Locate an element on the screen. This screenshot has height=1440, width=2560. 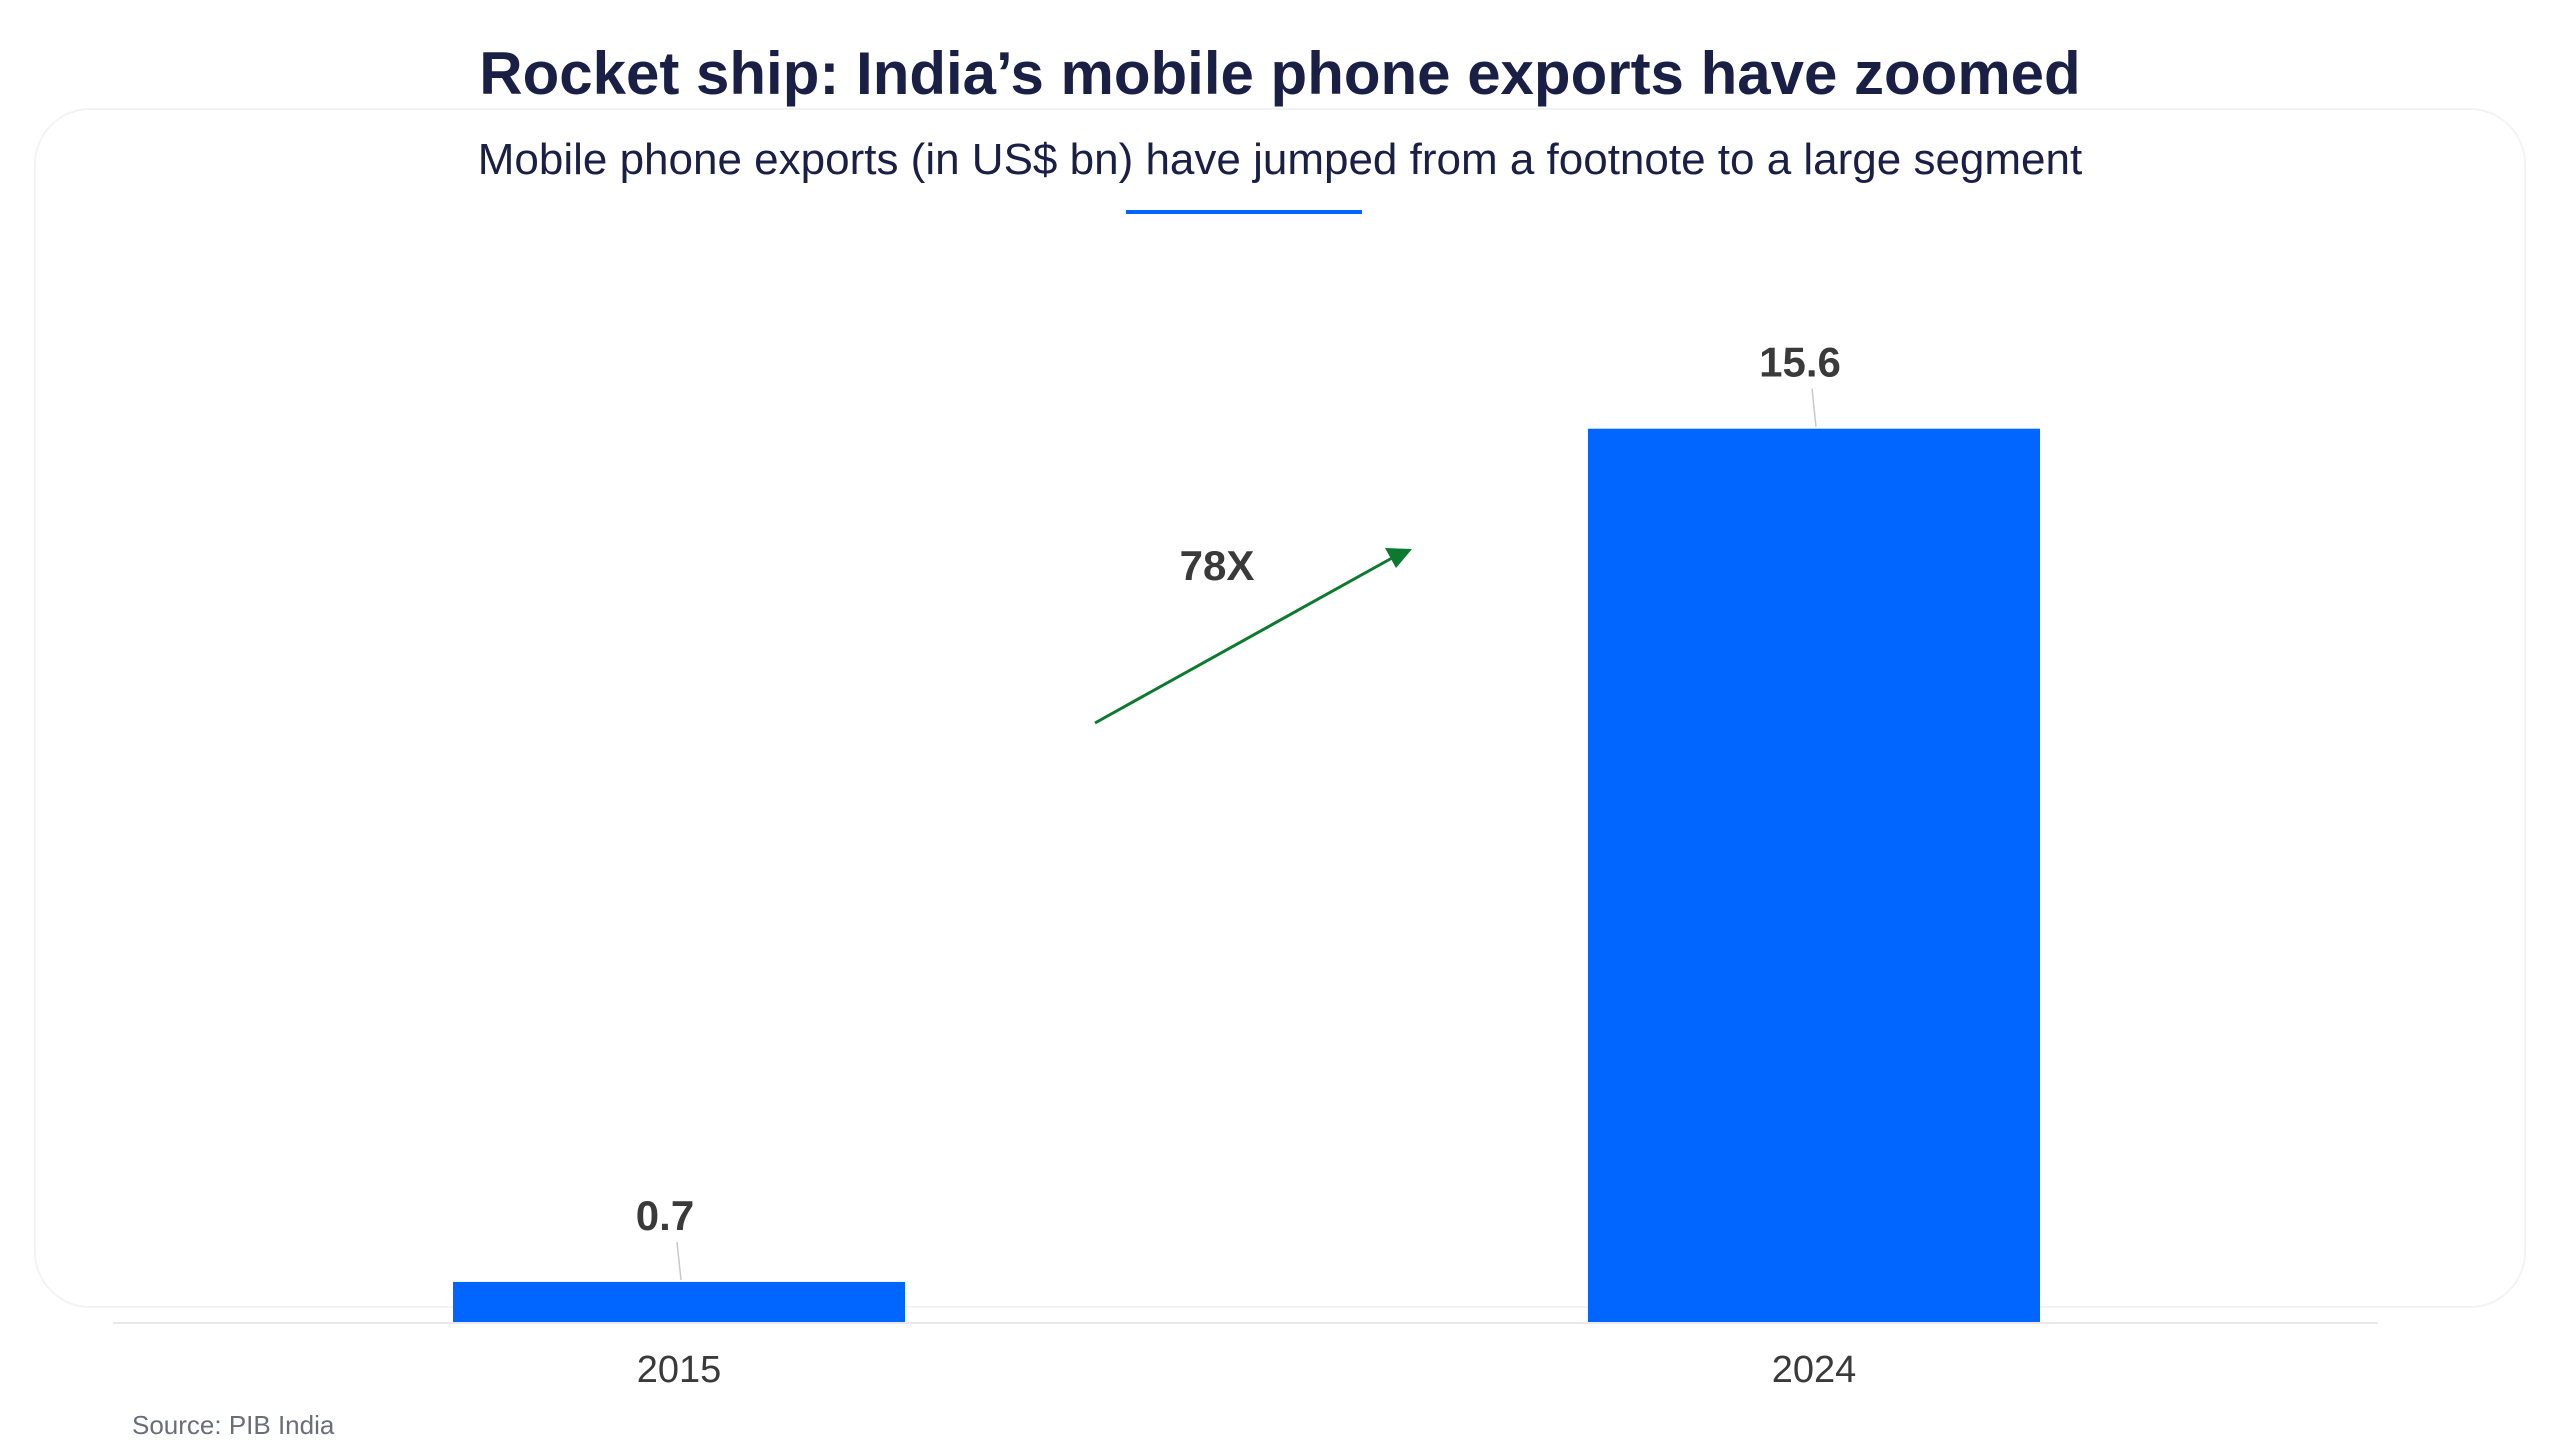
growth-arrow-head is located at coordinates (1398, 558).